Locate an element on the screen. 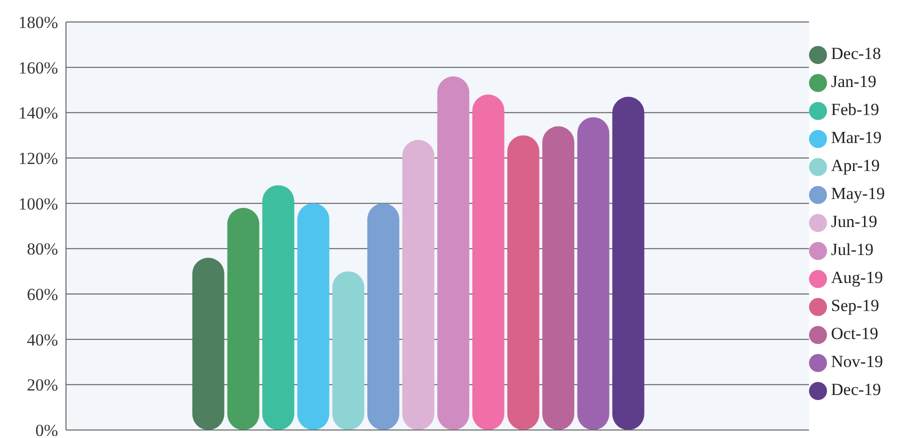 This screenshot has height=438, width=909. legend-label: Dec-18 is located at coordinates (856, 53).